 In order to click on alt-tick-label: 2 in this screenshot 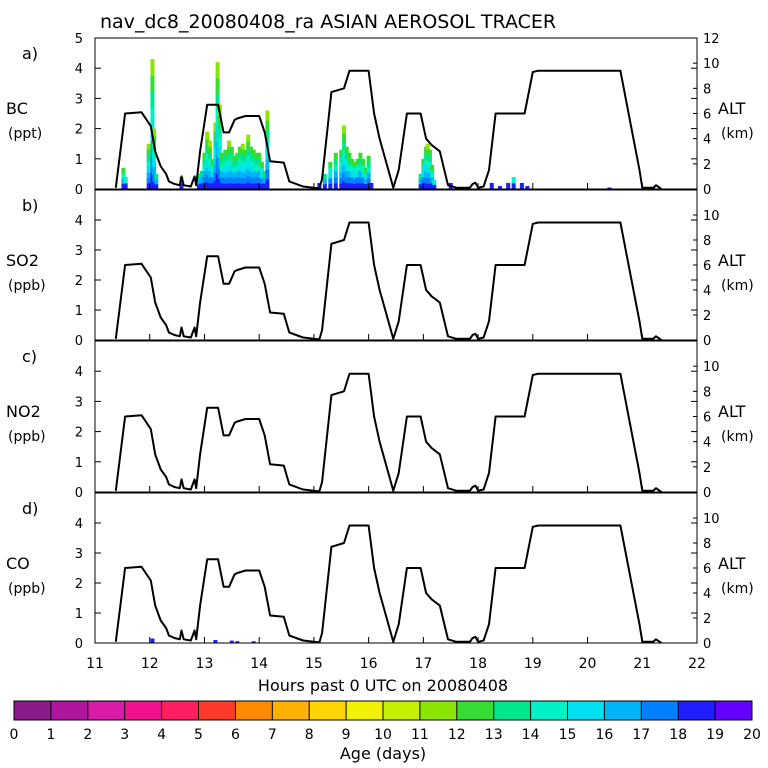, I will do `click(707, 619)`.